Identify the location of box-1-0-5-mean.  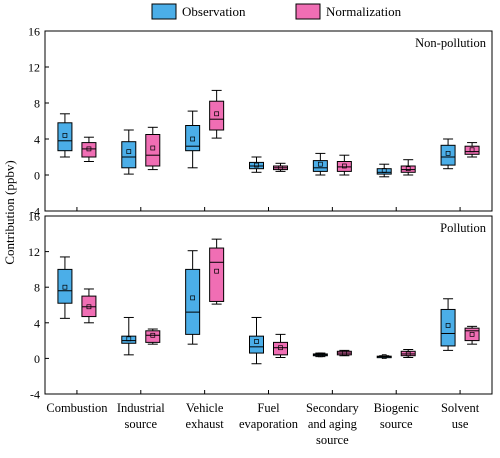
(384, 356).